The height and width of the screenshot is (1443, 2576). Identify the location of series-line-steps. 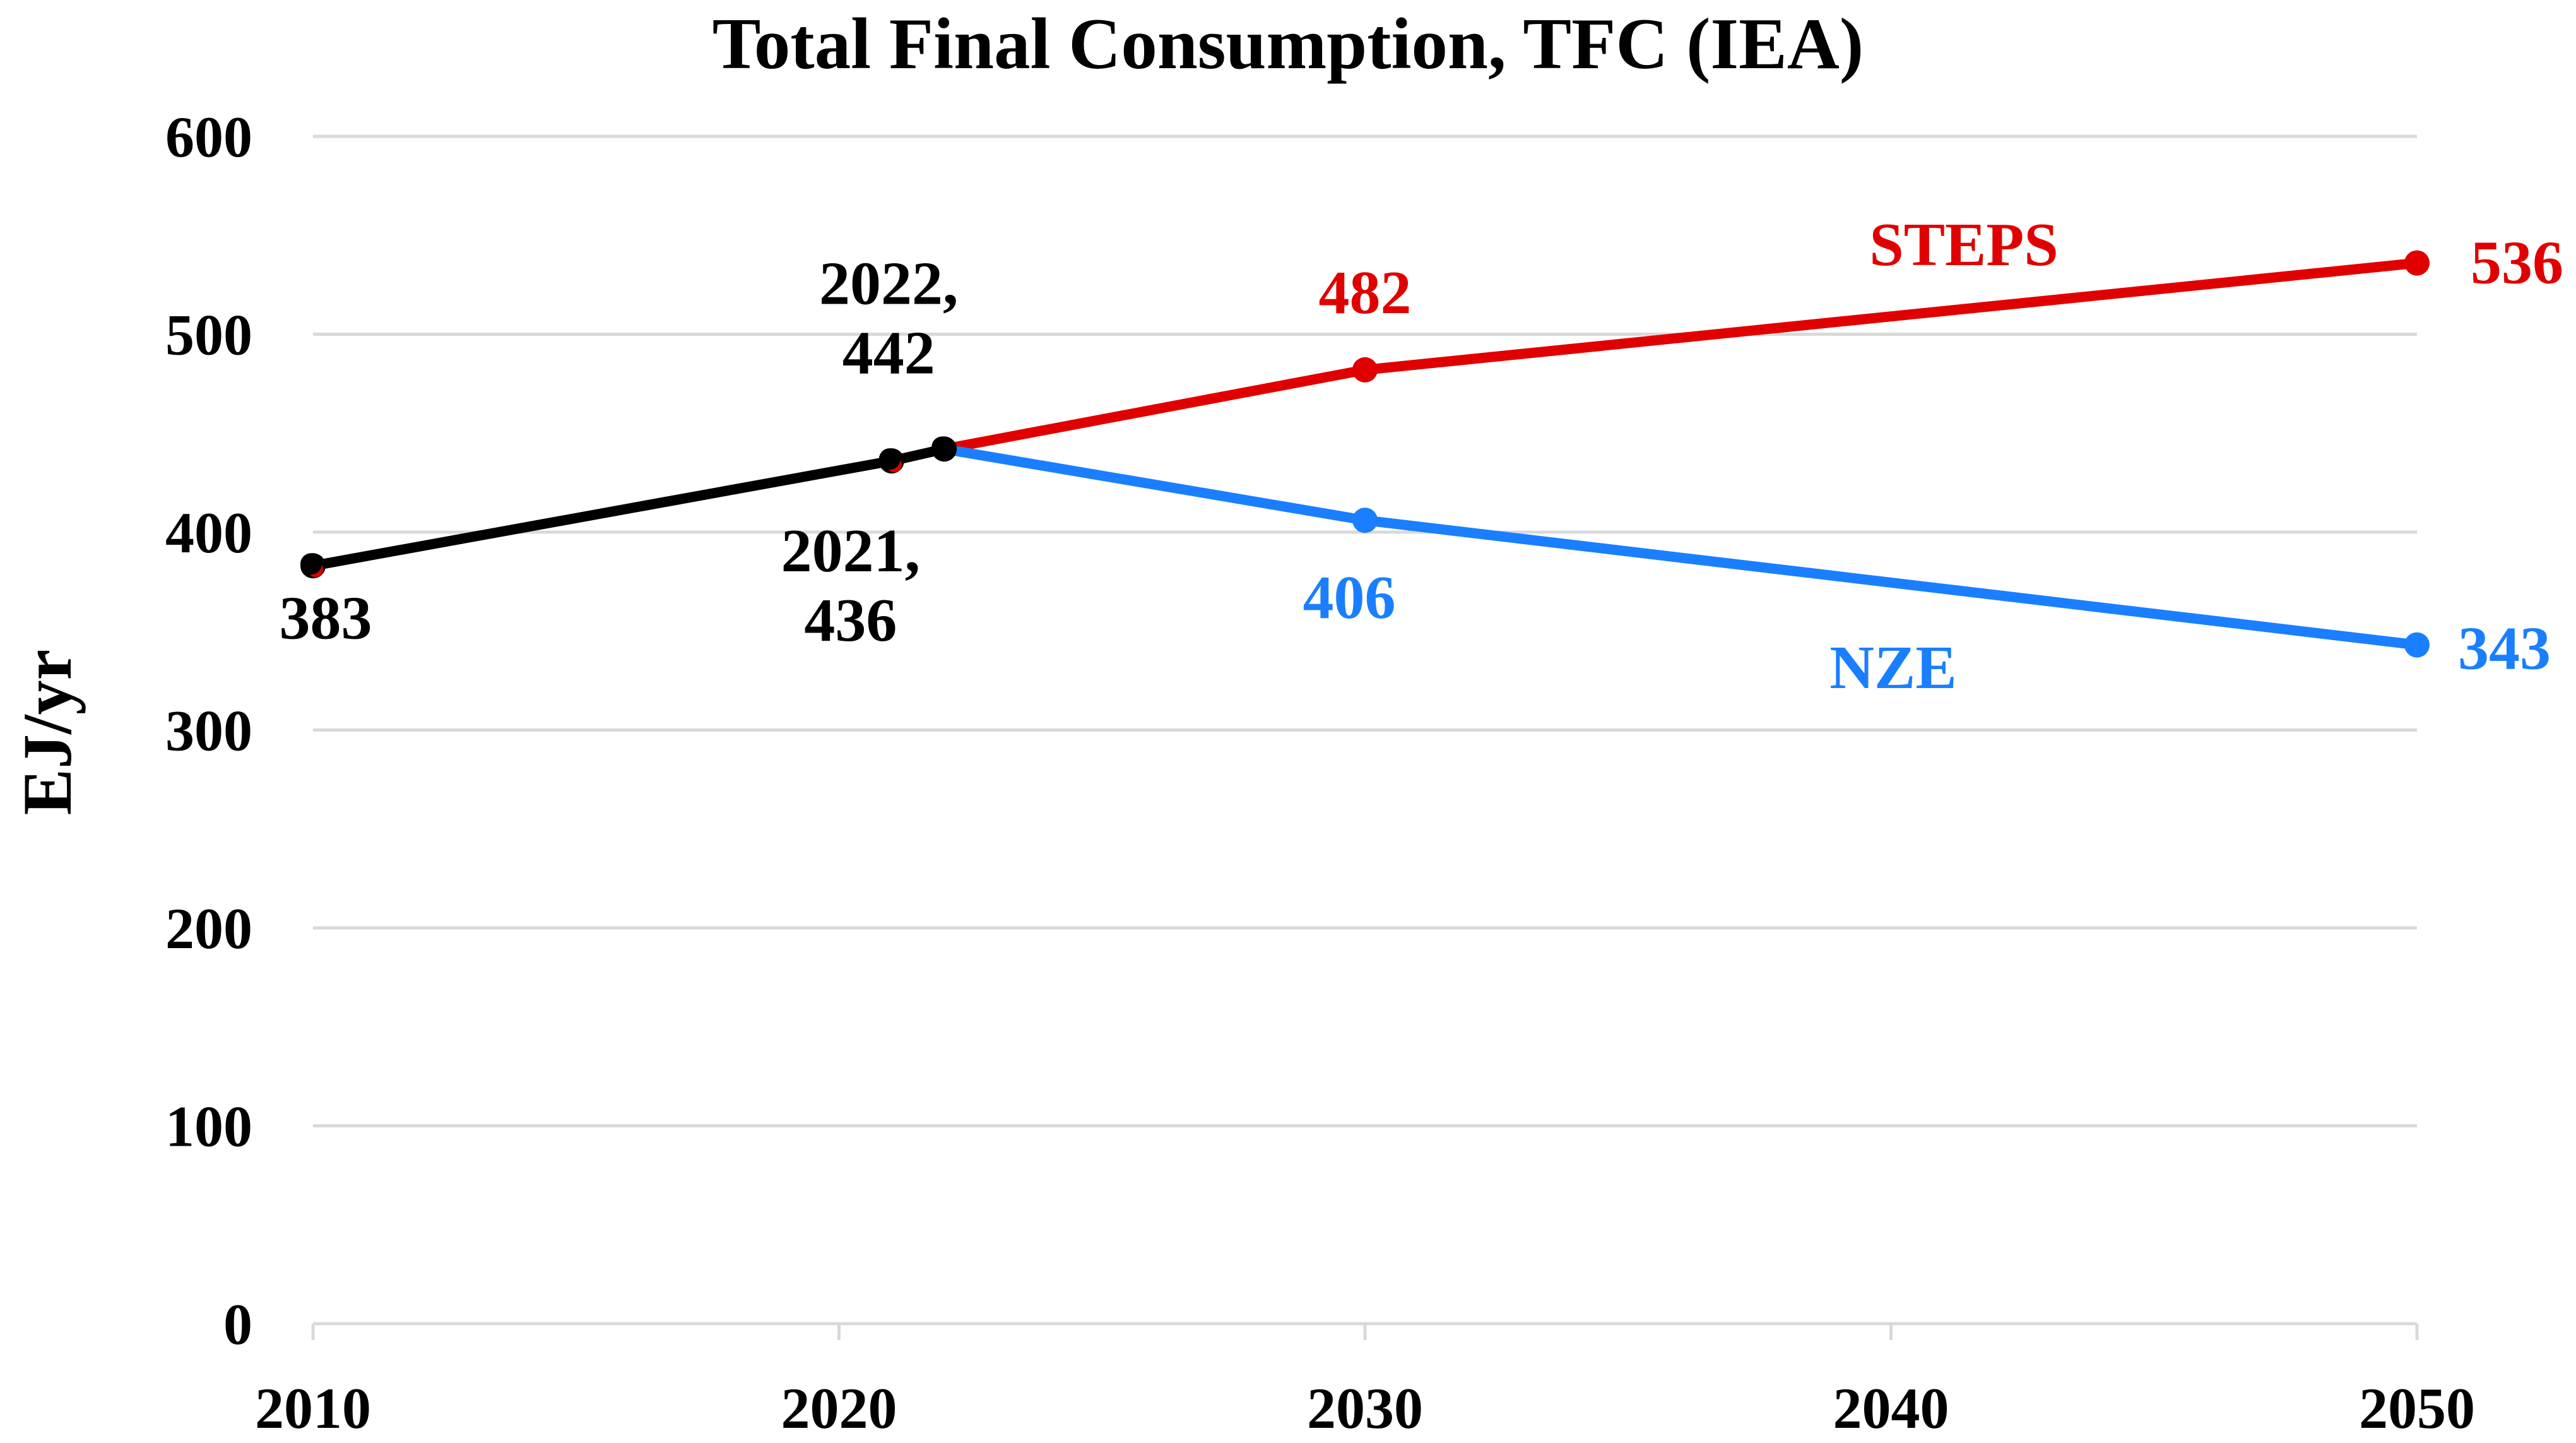
(1680, 356).